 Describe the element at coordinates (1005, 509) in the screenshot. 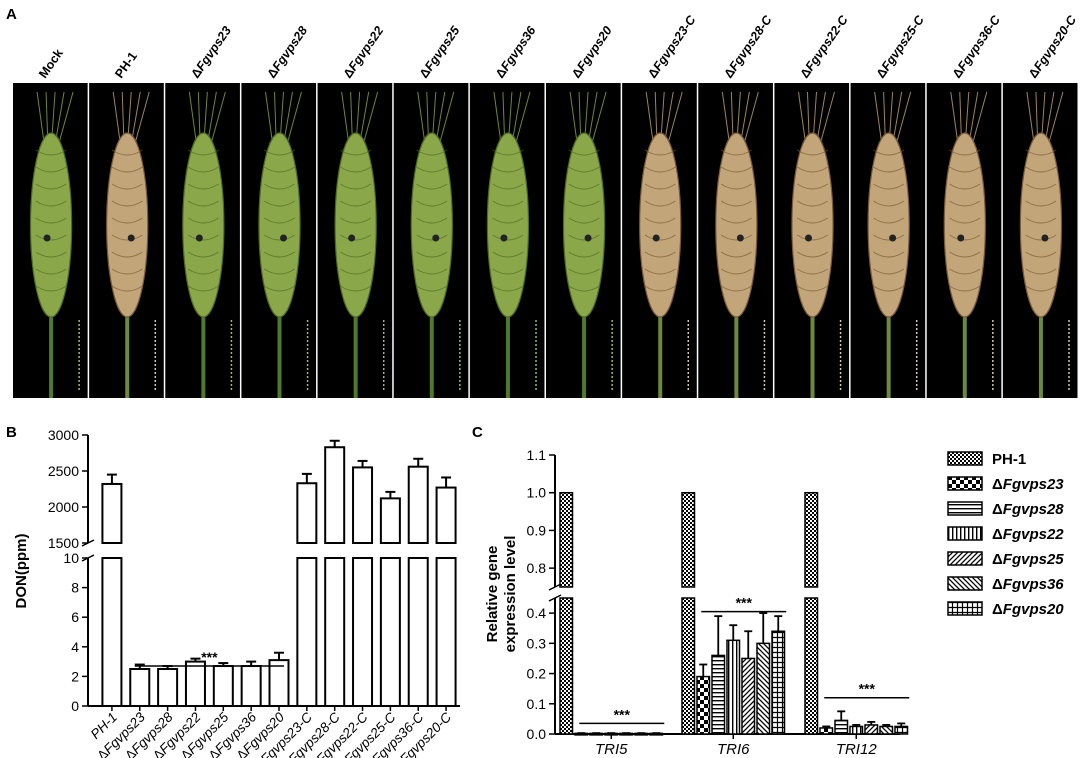

I see `legend-item: ΔFgvps28` at that location.